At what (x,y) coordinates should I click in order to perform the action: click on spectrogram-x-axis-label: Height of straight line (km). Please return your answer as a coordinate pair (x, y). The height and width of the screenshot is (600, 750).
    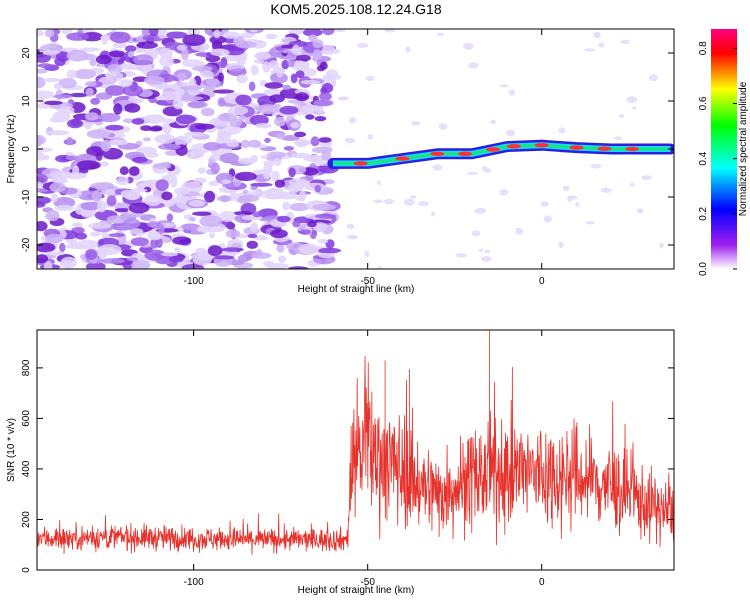
    Looking at the image, I should click on (356, 289).